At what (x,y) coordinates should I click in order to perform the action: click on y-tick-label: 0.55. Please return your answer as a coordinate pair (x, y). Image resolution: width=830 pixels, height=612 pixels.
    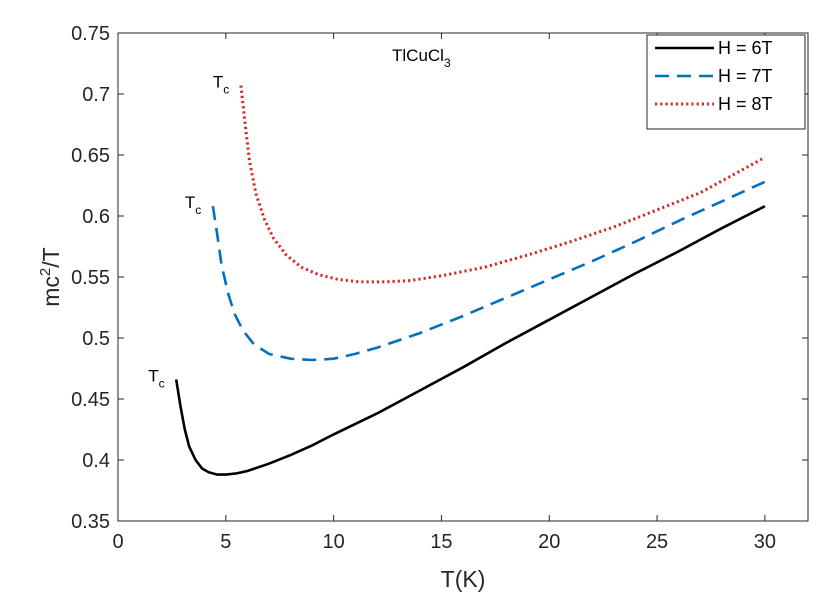
    Looking at the image, I should click on (90, 278).